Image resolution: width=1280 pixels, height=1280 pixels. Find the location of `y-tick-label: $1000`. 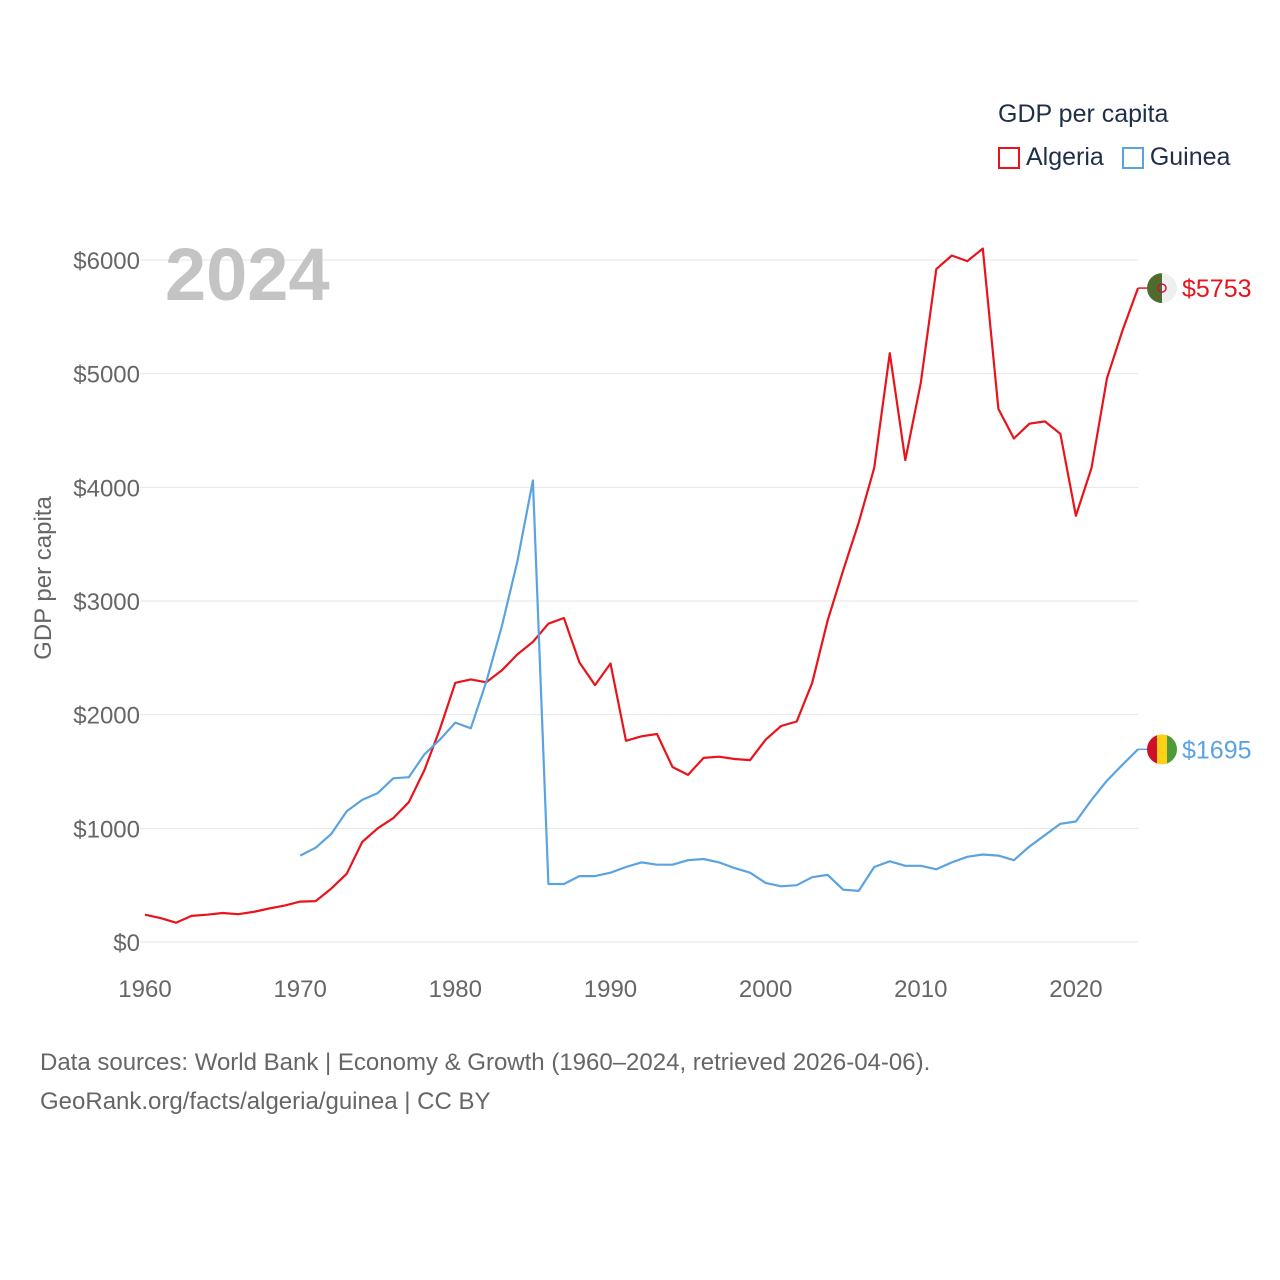

y-tick-label: $1000 is located at coordinates (106, 829).